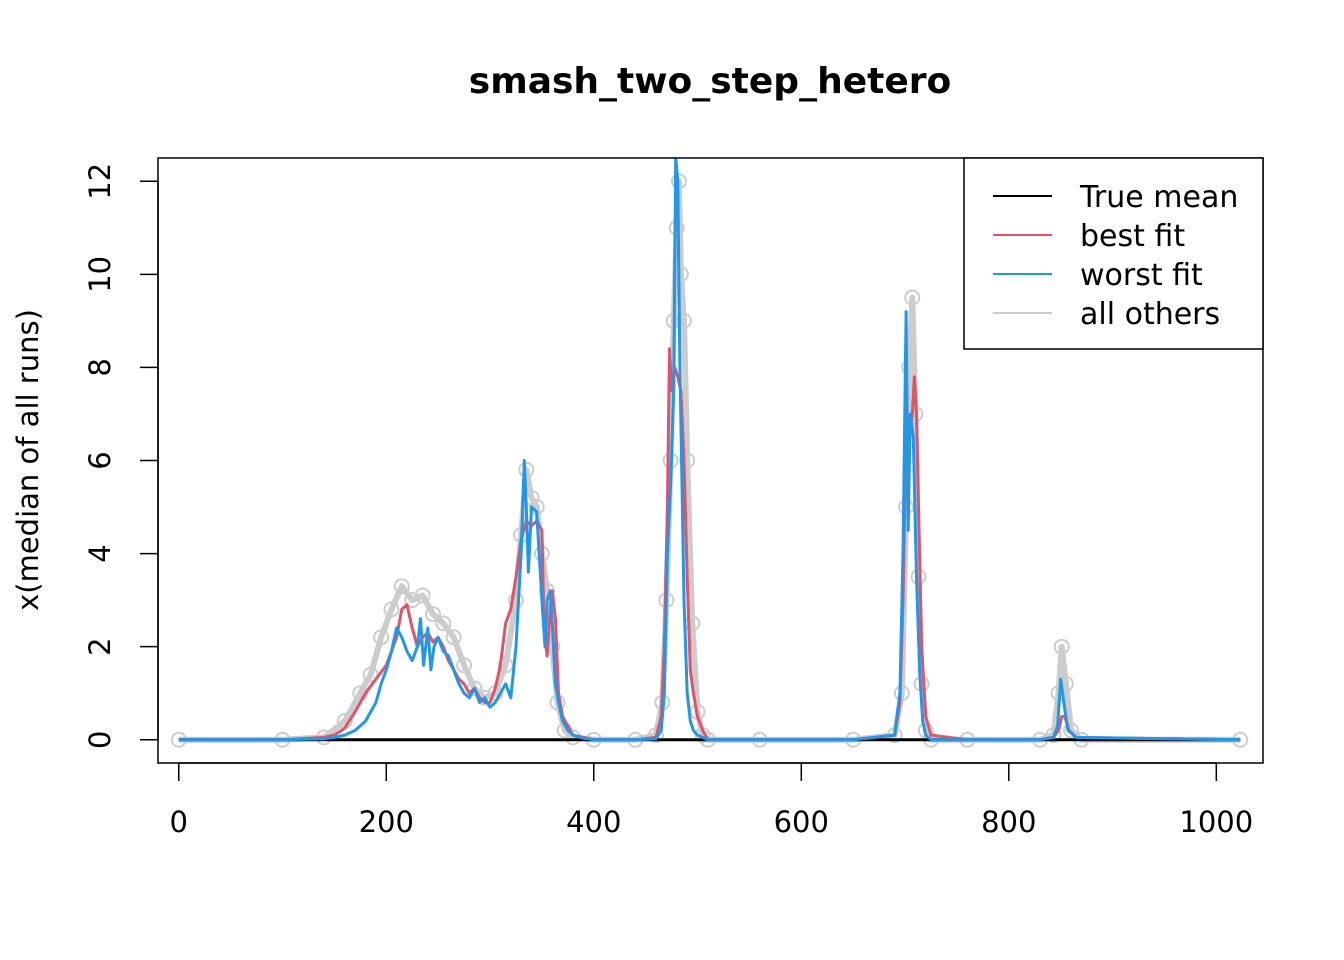  Describe the element at coordinates (100, 181) in the screenshot. I see `y-tick-label: 12` at that location.